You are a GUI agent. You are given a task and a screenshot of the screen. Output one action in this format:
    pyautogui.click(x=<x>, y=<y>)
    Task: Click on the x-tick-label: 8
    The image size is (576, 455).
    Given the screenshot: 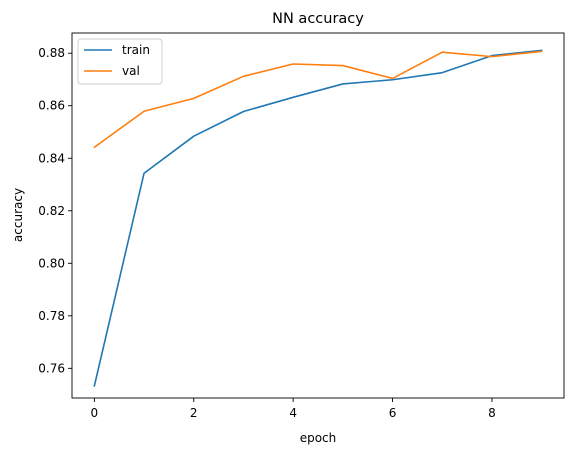 What is the action you would take?
    pyautogui.click(x=492, y=413)
    